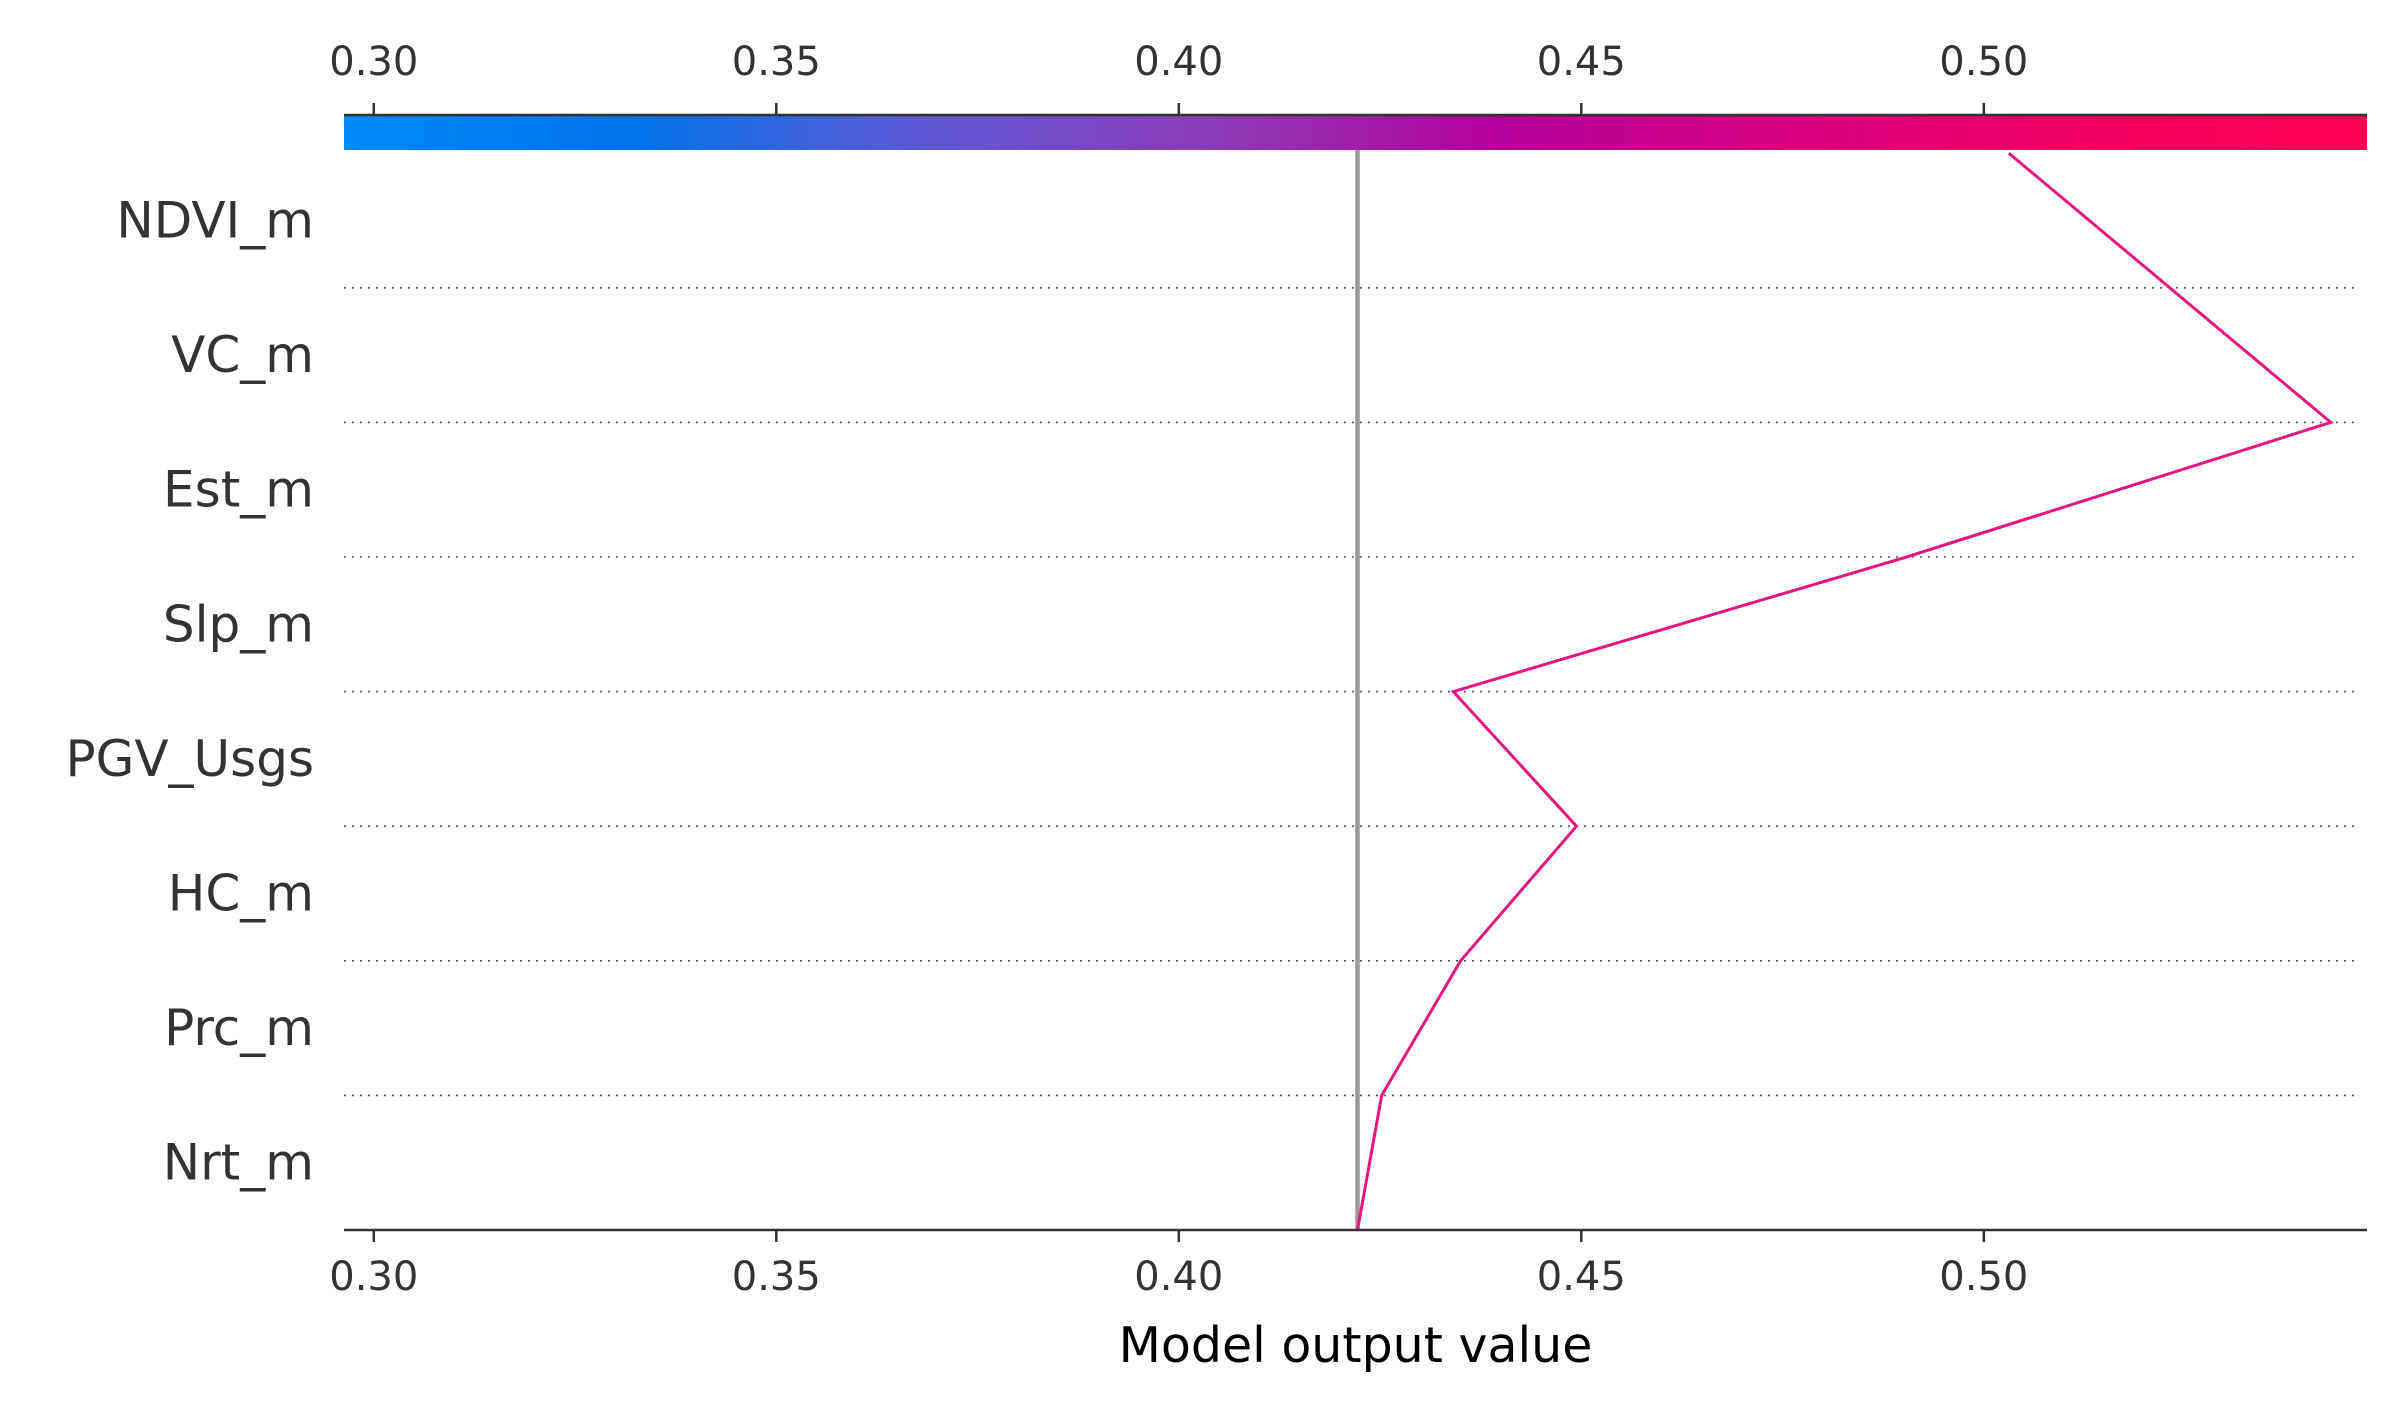 This screenshot has width=2400, height=1410. Describe the element at coordinates (1355, 132) in the screenshot. I see `colorbar` at that location.